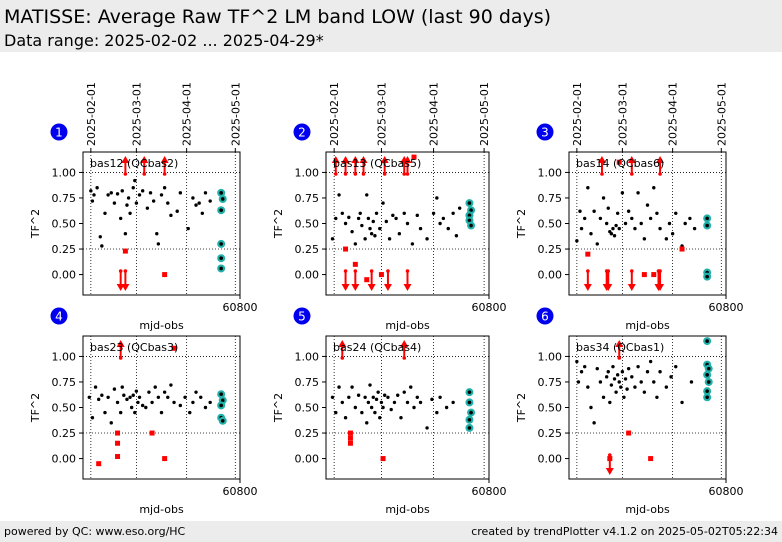 The height and width of the screenshot is (542, 782). Describe the element at coordinates (545, 317) in the screenshot. I see `panel-number: 6` at that location.